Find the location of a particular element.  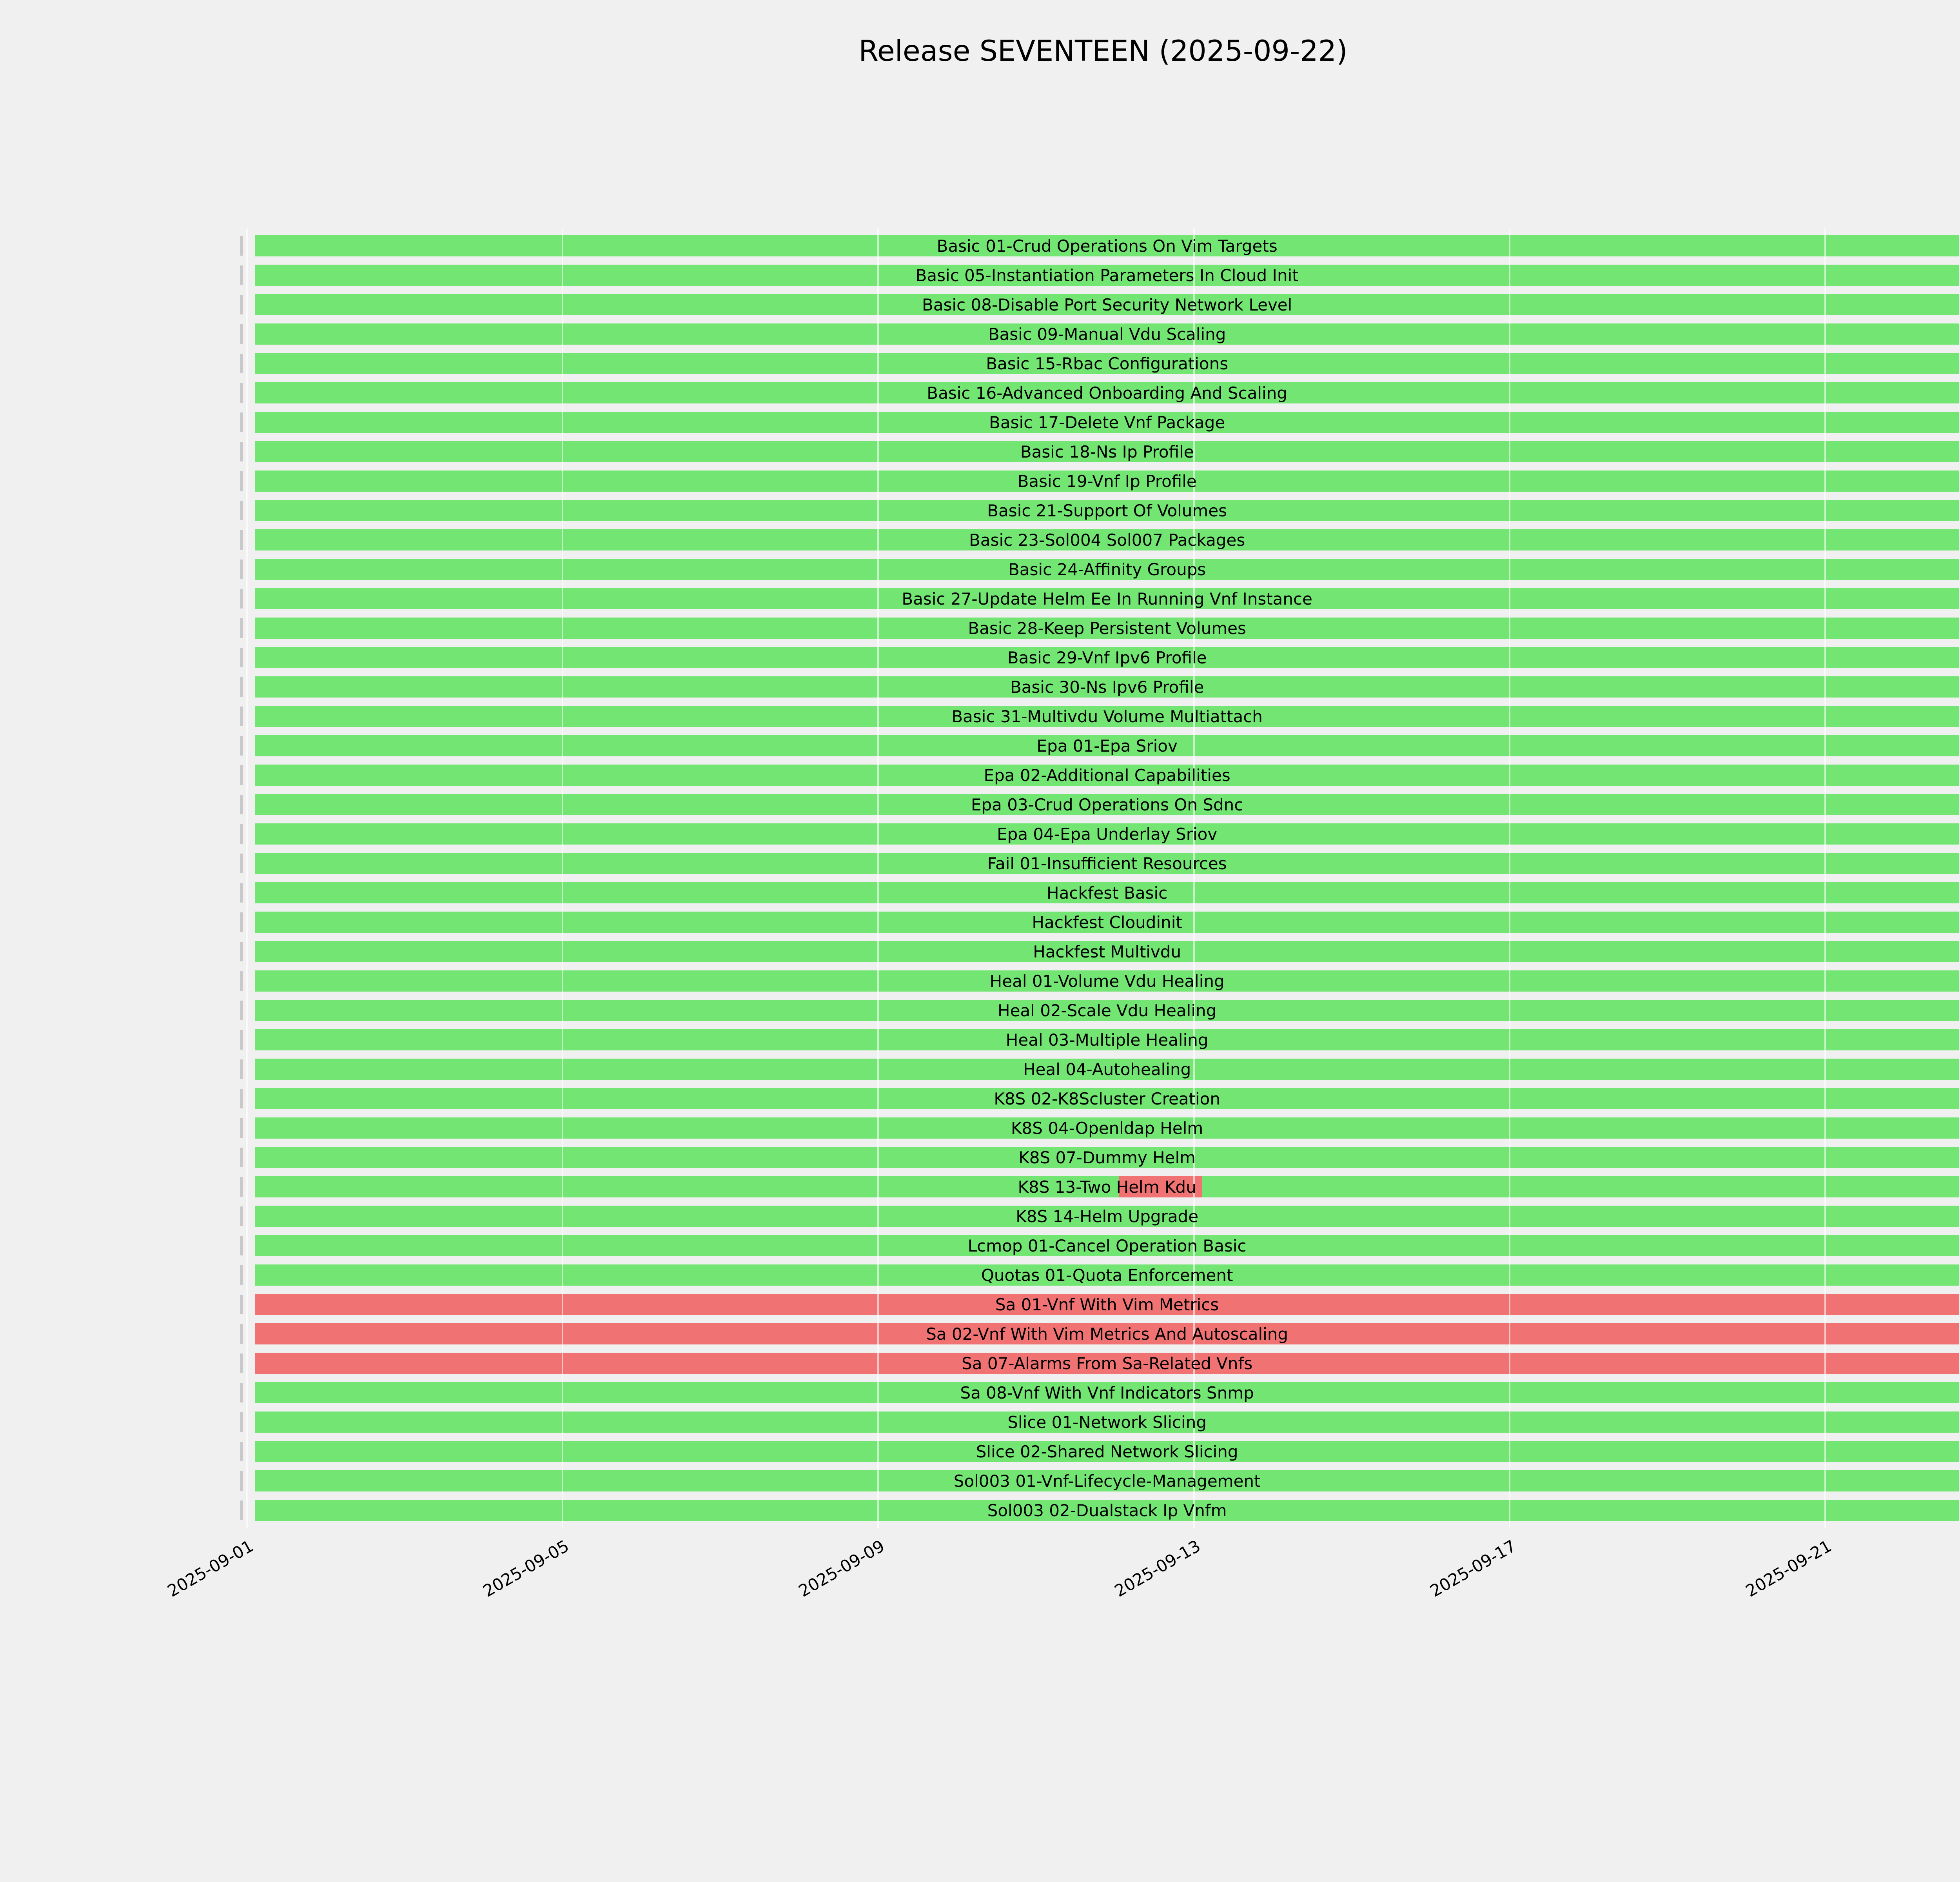

task-label: Epa 02-Additional Capabilities is located at coordinates (1107, 775).